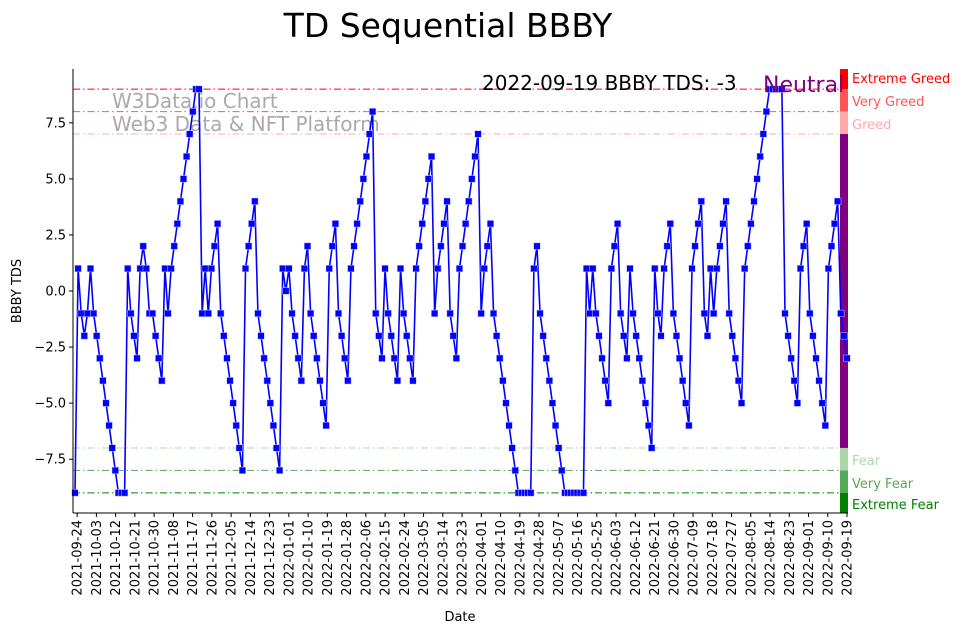 Image resolution: width=967 pixels, height=633 pixels. What do you see at coordinates (212, 558) in the screenshot?
I see `x-tick-label: 2021-11-26` at bounding box center [212, 558].